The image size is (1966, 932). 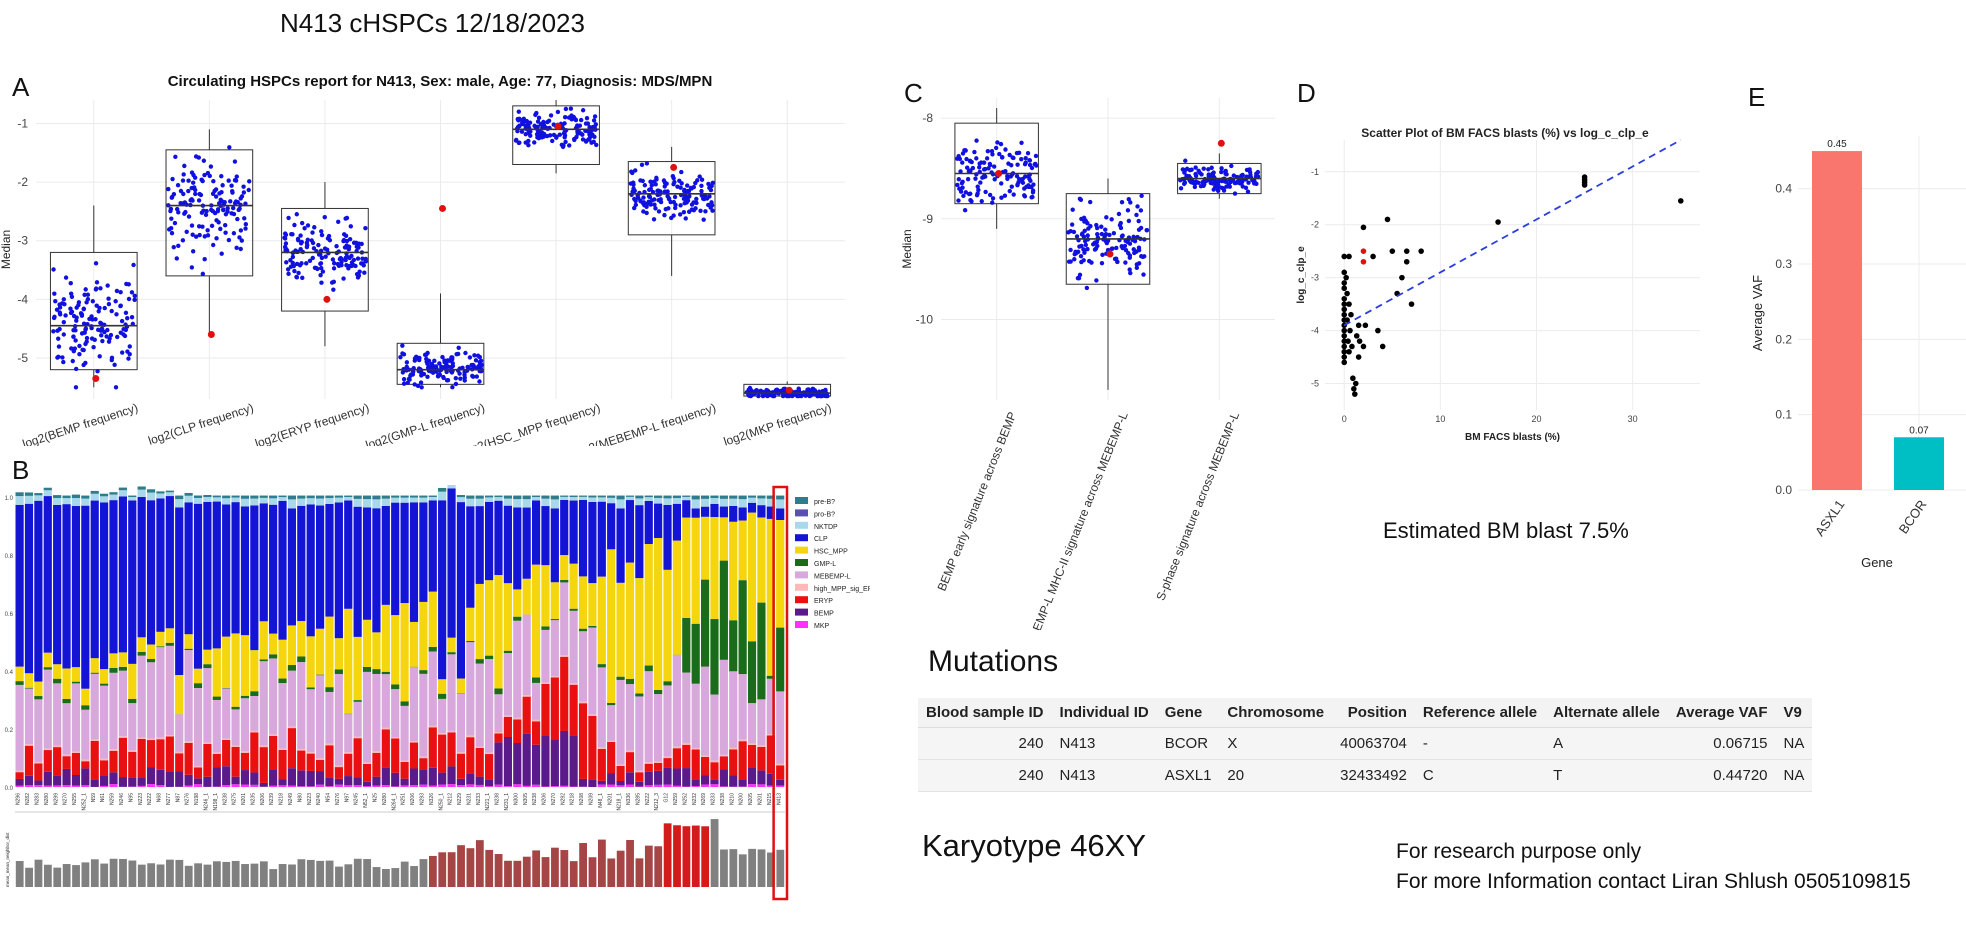 What do you see at coordinates (376, 797) in the screenshot?
I see `x-sample-label: N25` at bounding box center [376, 797].